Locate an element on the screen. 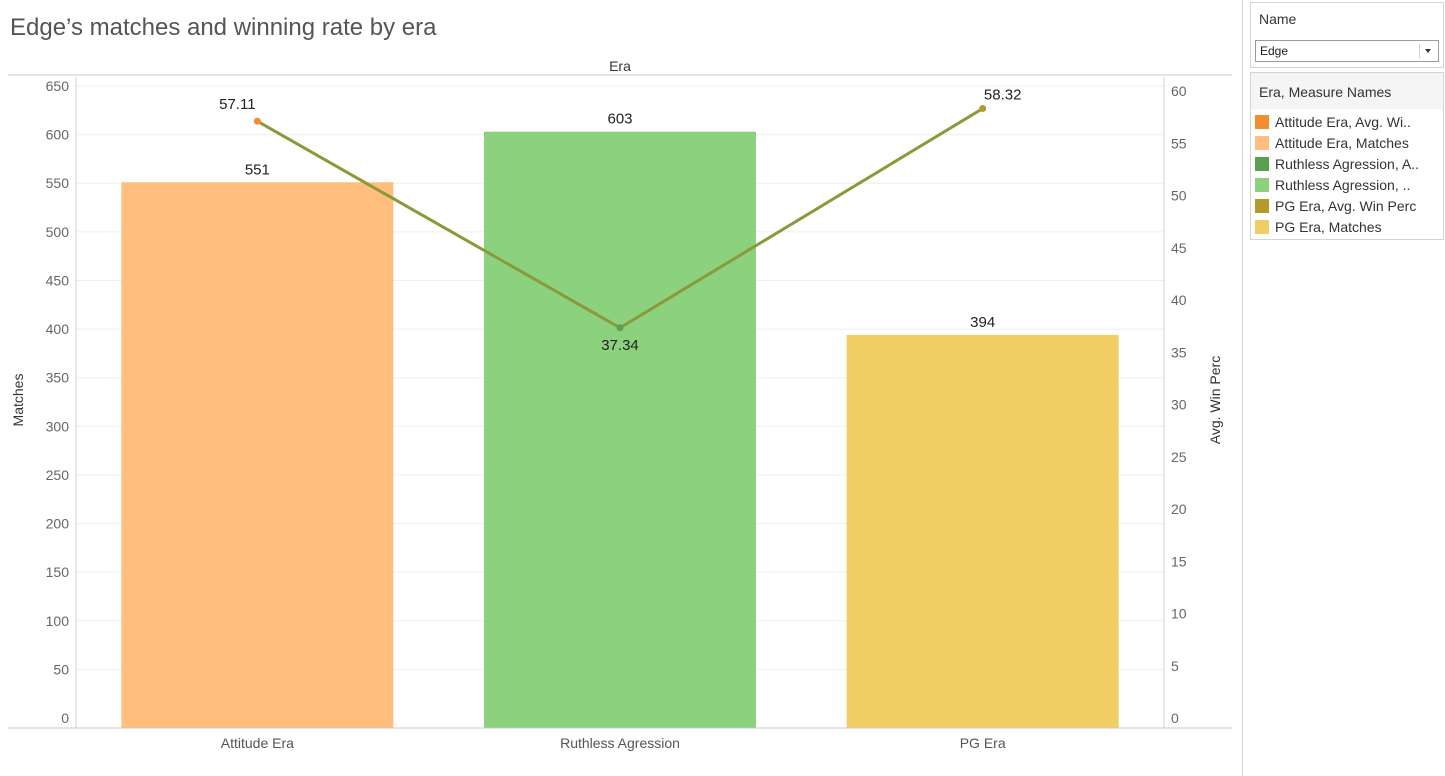  y-right-tick-label: 25 is located at coordinates (1179, 457).